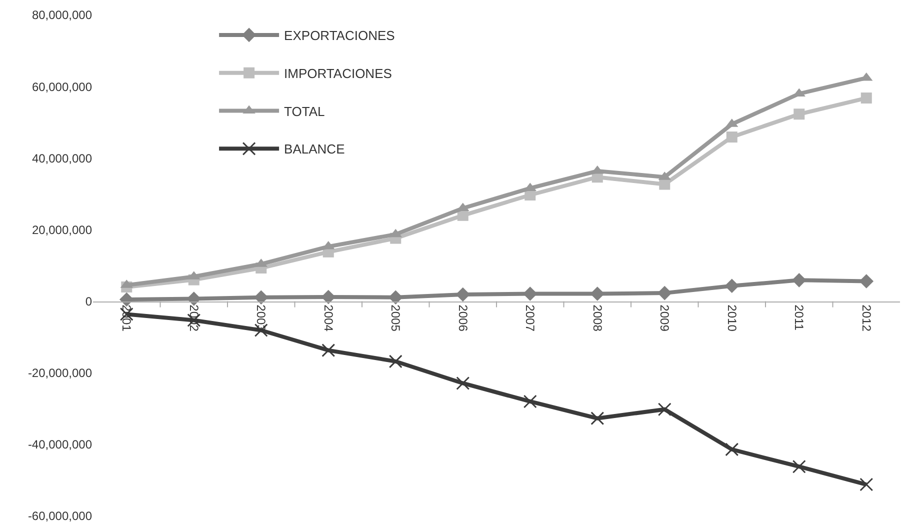 Image resolution: width=902 pixels, height=524 pixels. I want to click on x-tick-label: 2009, so click(665, 318).